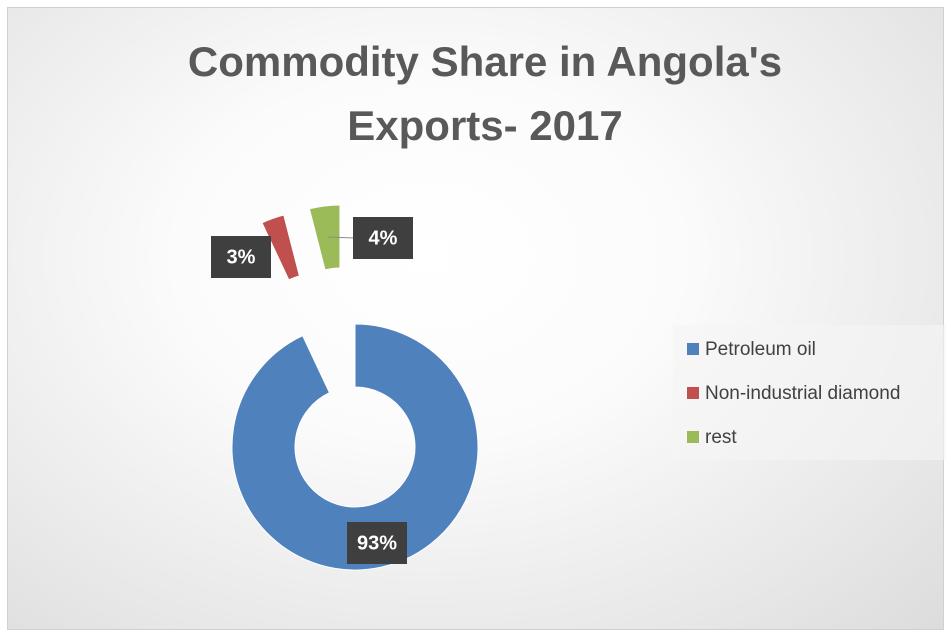 This screenshot has width=951, height=632. I want to click on data-label: 3%, so click(241, 257).